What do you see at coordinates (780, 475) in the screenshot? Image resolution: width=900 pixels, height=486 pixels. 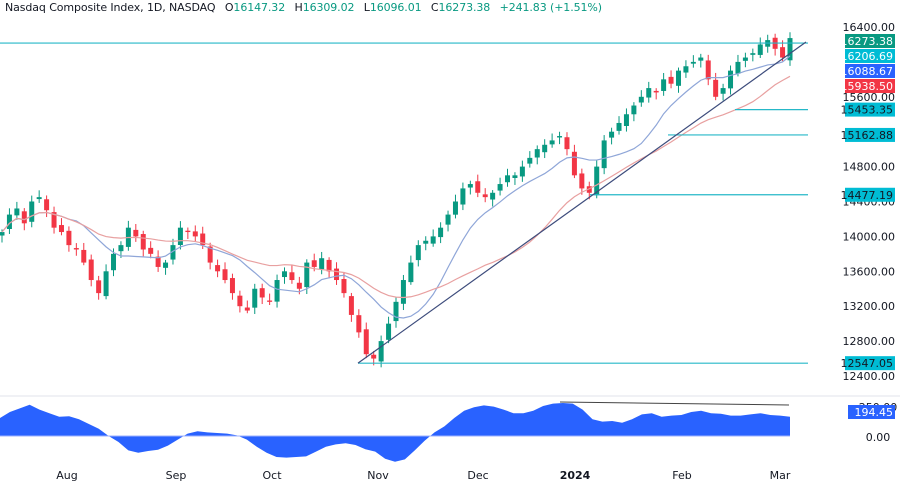 I see `time-axis-label: Mar` at bounding box center [780, 475].